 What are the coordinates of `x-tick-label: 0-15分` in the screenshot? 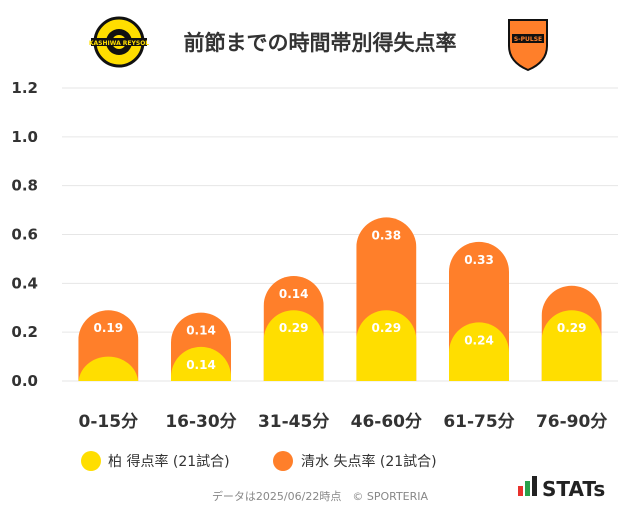 It's located at (109, 422).